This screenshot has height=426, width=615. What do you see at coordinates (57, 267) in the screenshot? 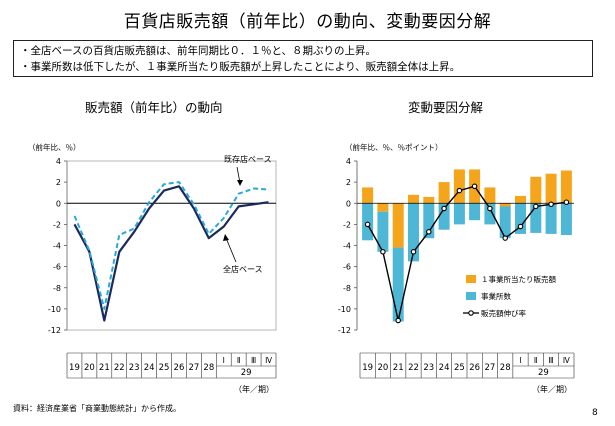
I see `left-y-tick-label: -6` at bounding box center [57, 267].